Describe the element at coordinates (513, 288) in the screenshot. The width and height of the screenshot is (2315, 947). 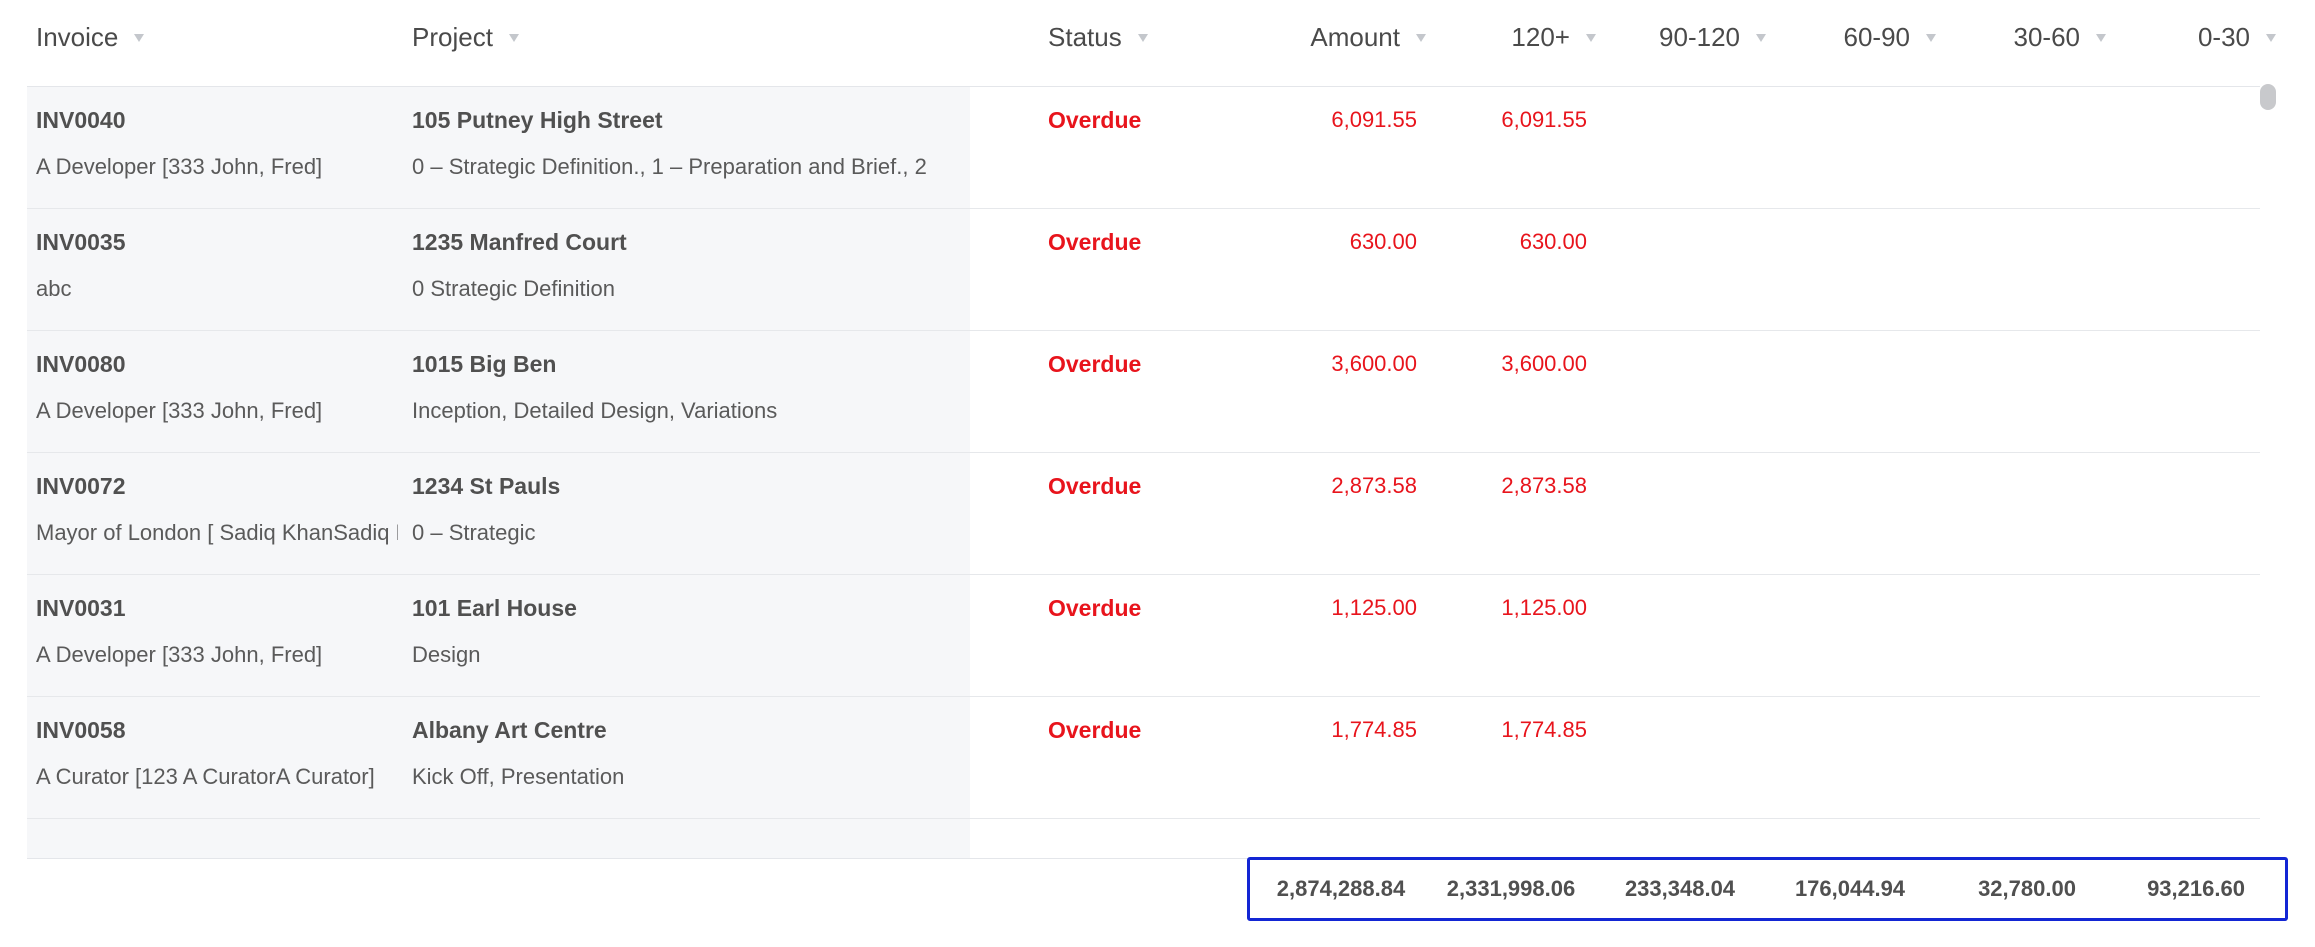
I see `project-stages: 0 Strategic Definition` at that location.